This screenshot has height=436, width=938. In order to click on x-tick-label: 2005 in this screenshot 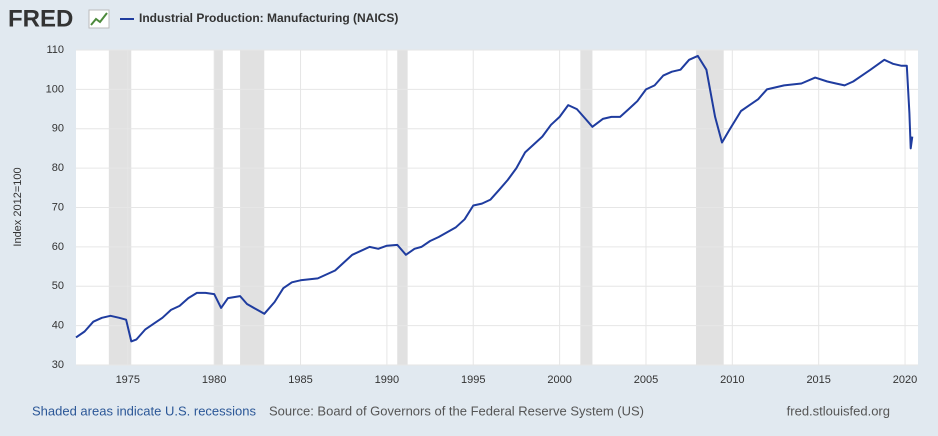, I will do `click(646, 380)`.